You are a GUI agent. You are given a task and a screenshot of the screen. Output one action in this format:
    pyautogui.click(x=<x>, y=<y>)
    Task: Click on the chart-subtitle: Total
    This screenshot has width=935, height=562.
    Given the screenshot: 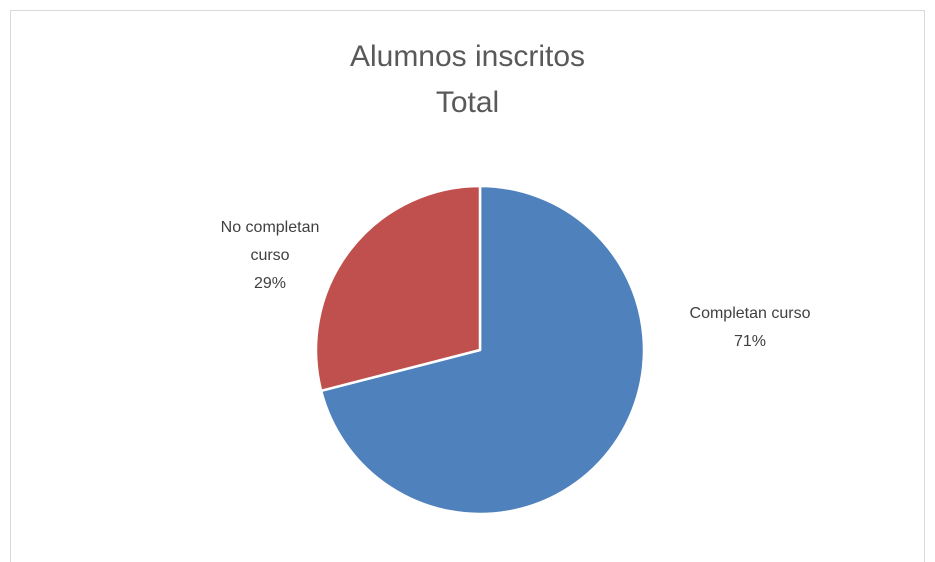 What is the action you would take?
    pyautogui.click(x=467, y=102)
    